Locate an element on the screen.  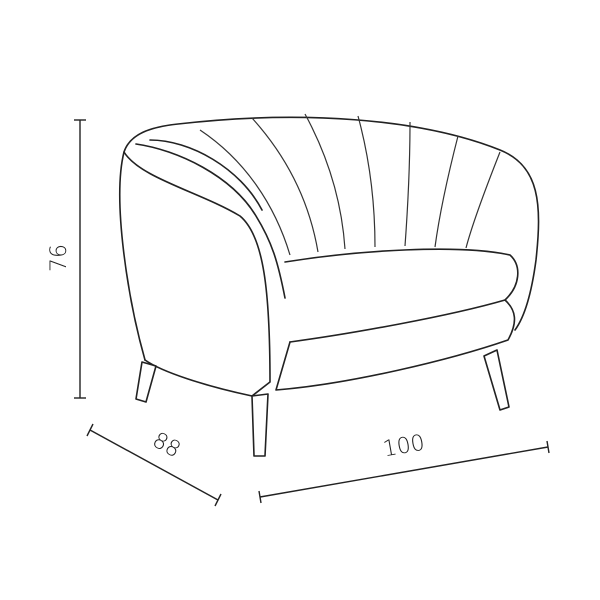
leg-back-left is located at coordinates (146, 382).